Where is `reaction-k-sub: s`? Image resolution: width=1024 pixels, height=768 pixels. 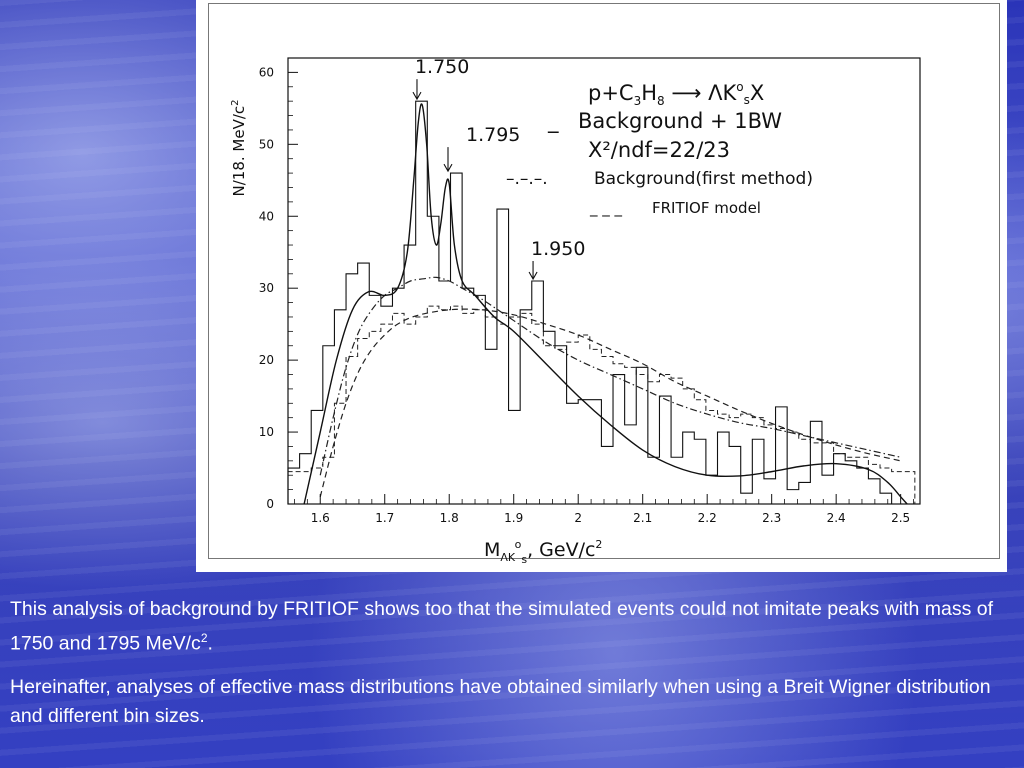
reaction-k-sub: s is located at coordinates (747, 100).